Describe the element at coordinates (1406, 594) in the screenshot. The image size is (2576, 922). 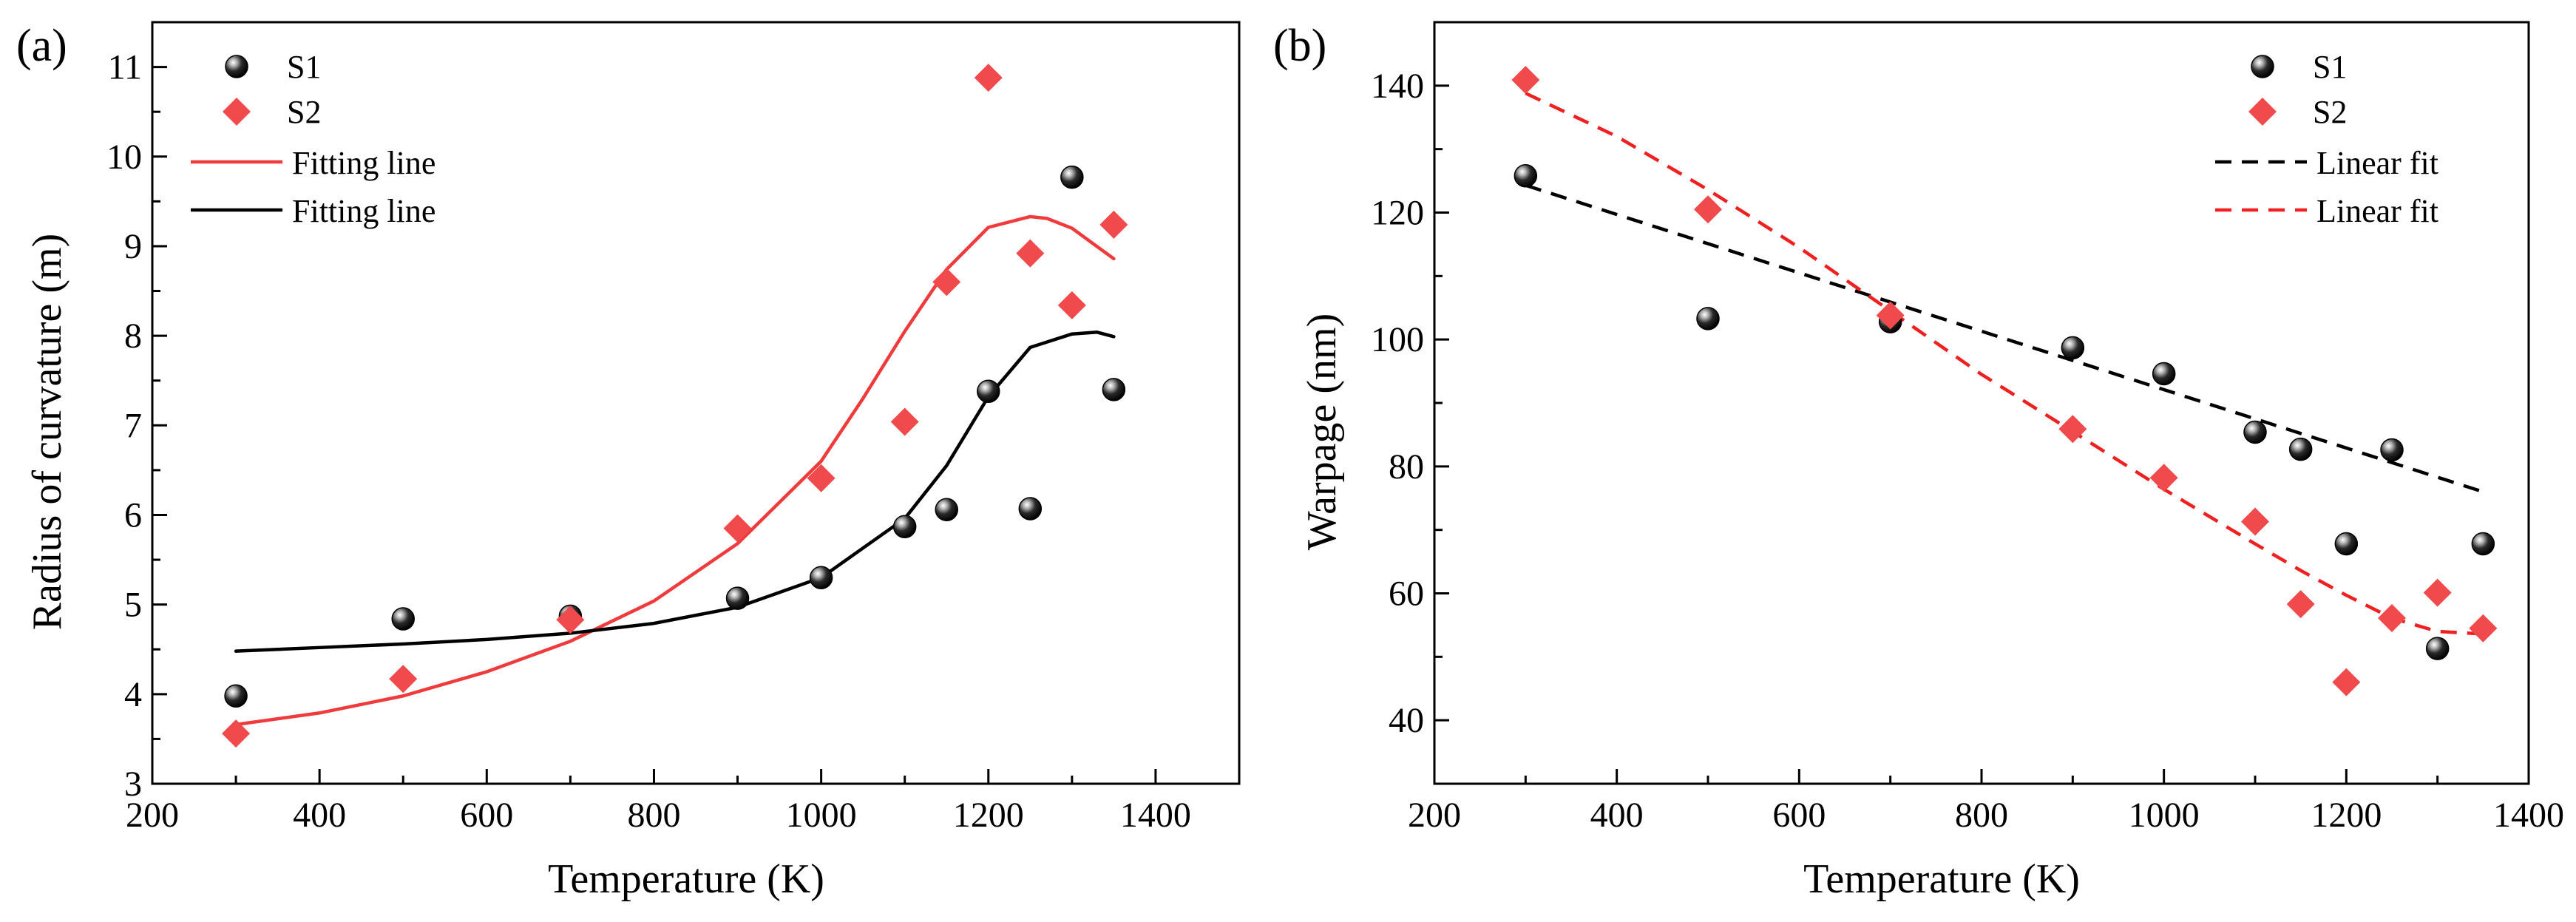
I see `y-tick-label-b: 60` at that location.